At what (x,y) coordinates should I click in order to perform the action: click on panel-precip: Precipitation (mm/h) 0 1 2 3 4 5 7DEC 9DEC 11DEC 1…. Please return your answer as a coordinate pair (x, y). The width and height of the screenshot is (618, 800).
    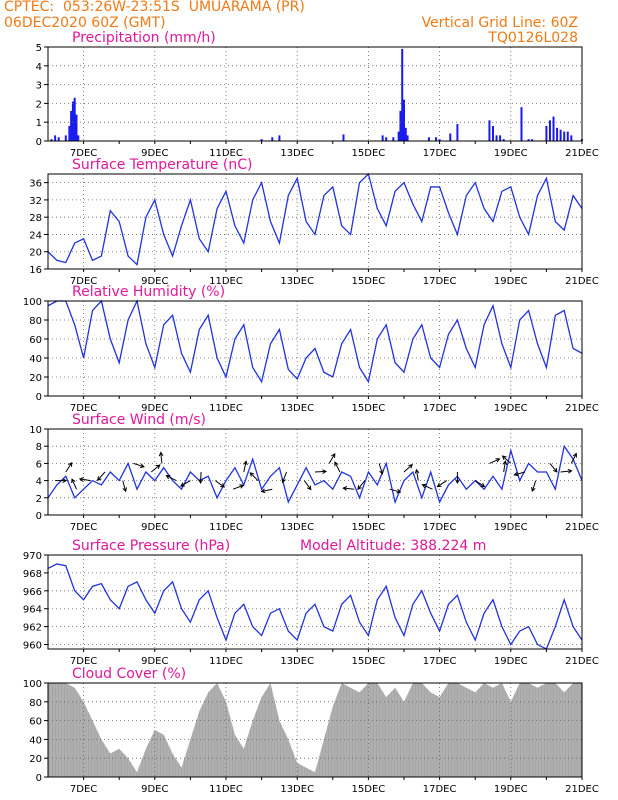
    Looking at the image, I should click on (317, 94).